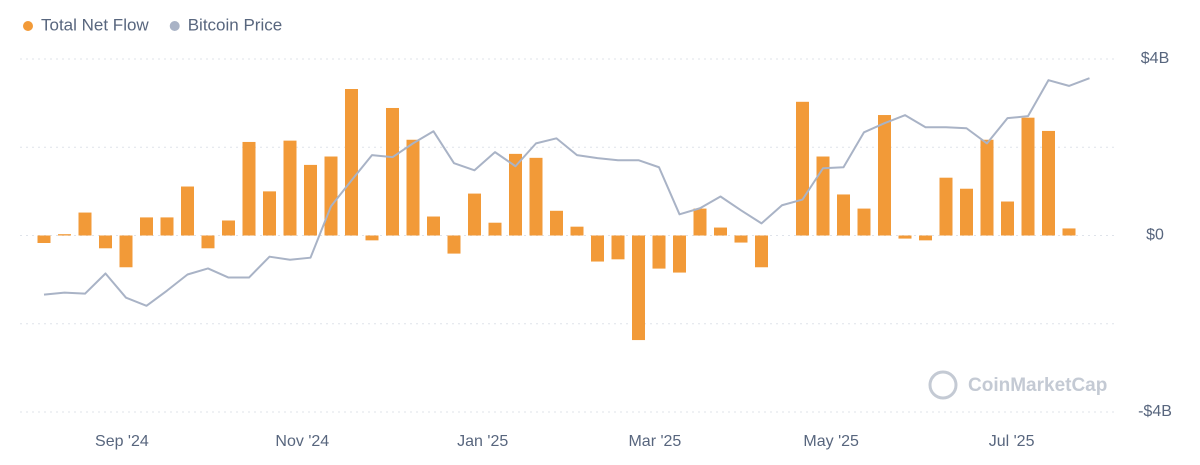 The width and height of the screenshot is (1200, 465). Describe the element at coordinates (1012, 441) in the screenshot. I see `x-tick-label: Jul '25` at that location.